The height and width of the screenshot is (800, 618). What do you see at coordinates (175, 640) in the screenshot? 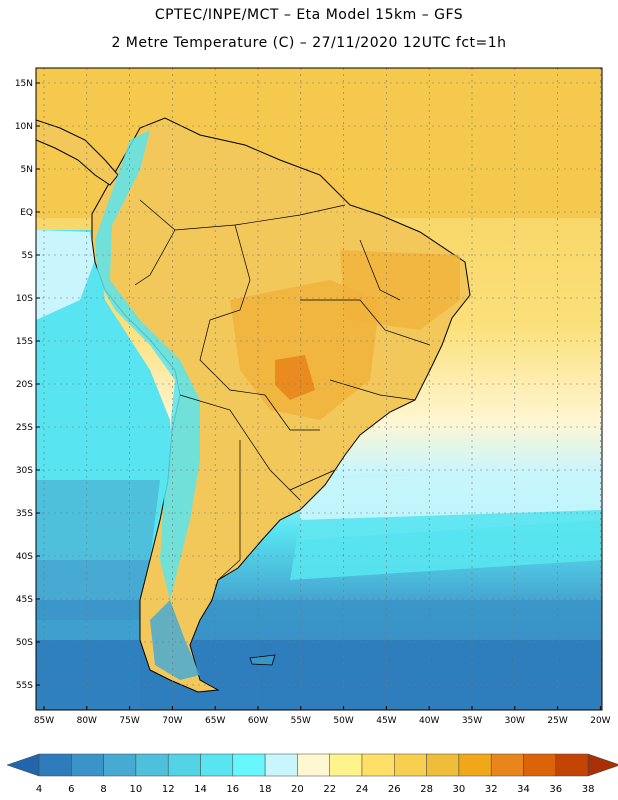
I see `patagonia-cold-region` at bounding box center [175, 640].